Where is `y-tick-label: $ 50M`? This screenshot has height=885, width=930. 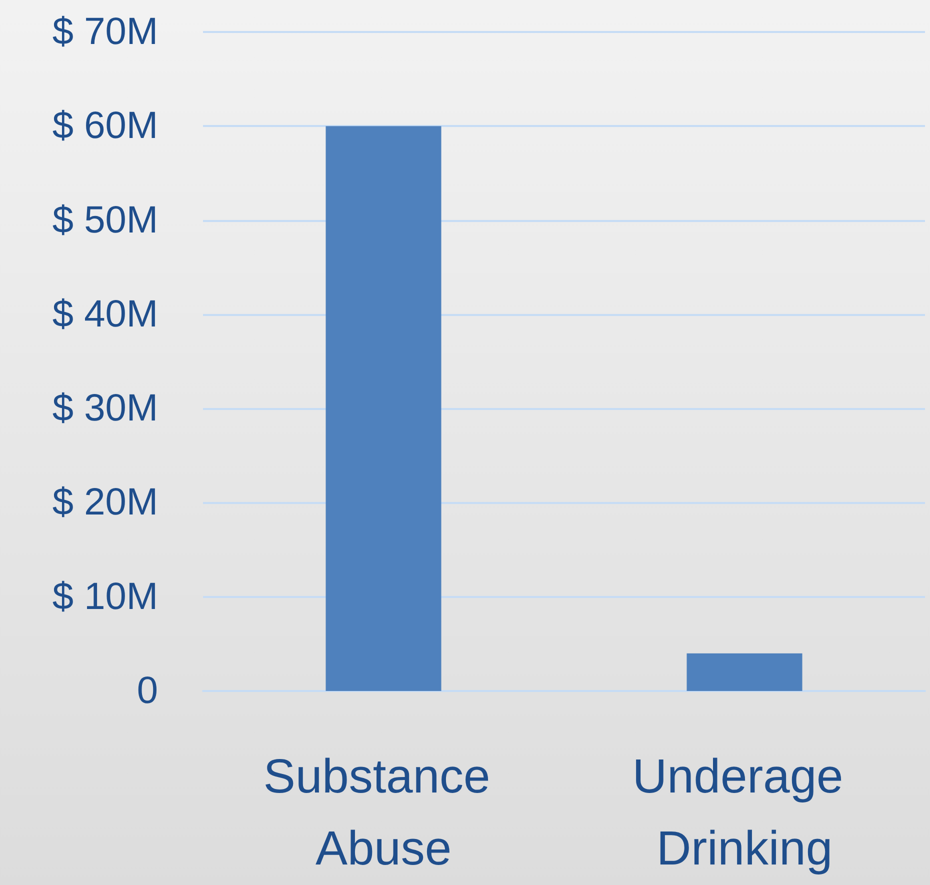
y-tick-label: $ 50M is located at coordinates (105, 220).